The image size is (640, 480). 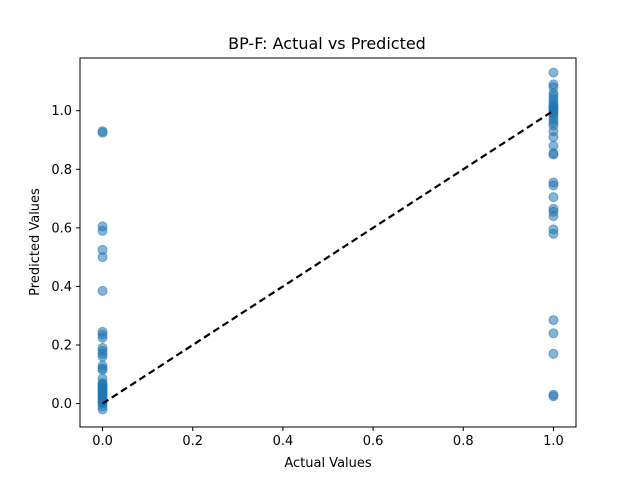 I want to click on y-tick-label: 0.0, so click(x=61, y=404).